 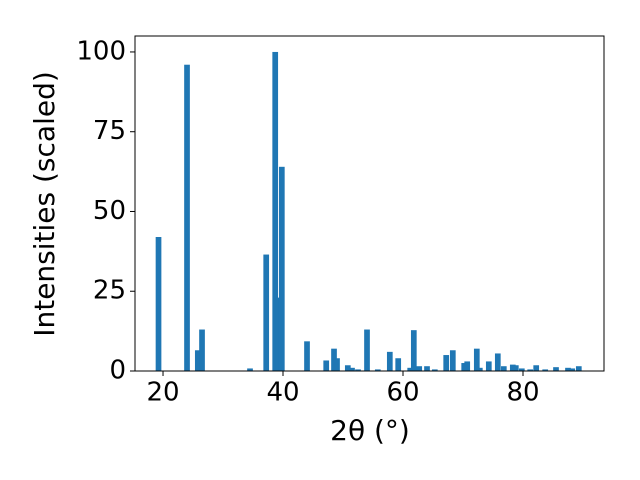 I want to click on y-tick-label: 0, so click(x=117, y=371).